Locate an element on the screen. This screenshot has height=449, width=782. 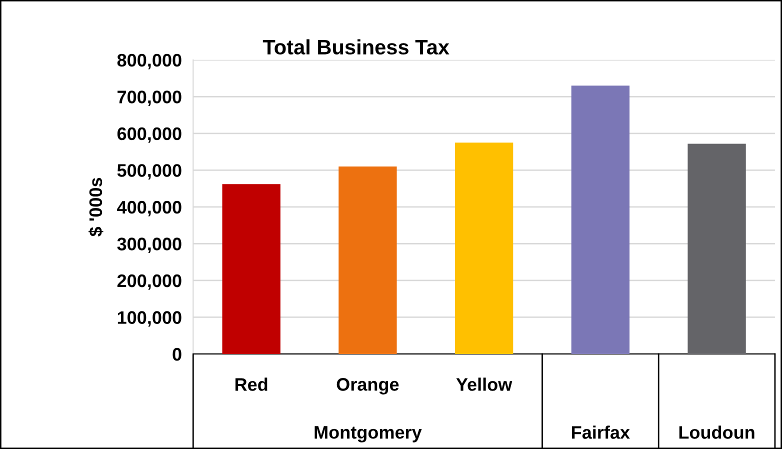
y-tick-label: 100,000 is located at coordinates (150, 319).